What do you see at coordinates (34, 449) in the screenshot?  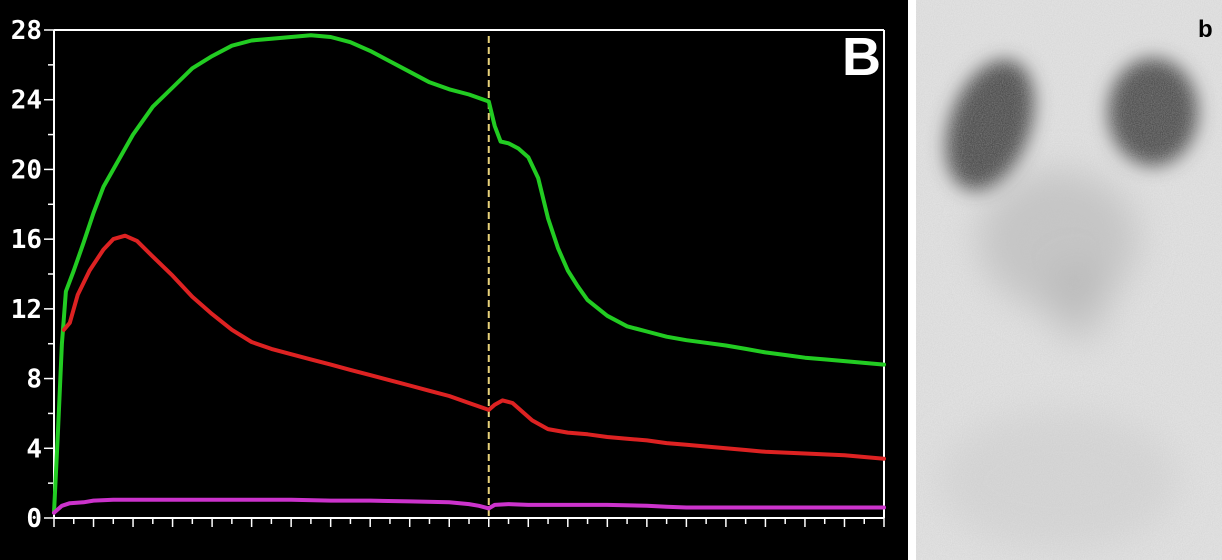 I see `y-tick-label: 4` at bounding box center [34, 449].